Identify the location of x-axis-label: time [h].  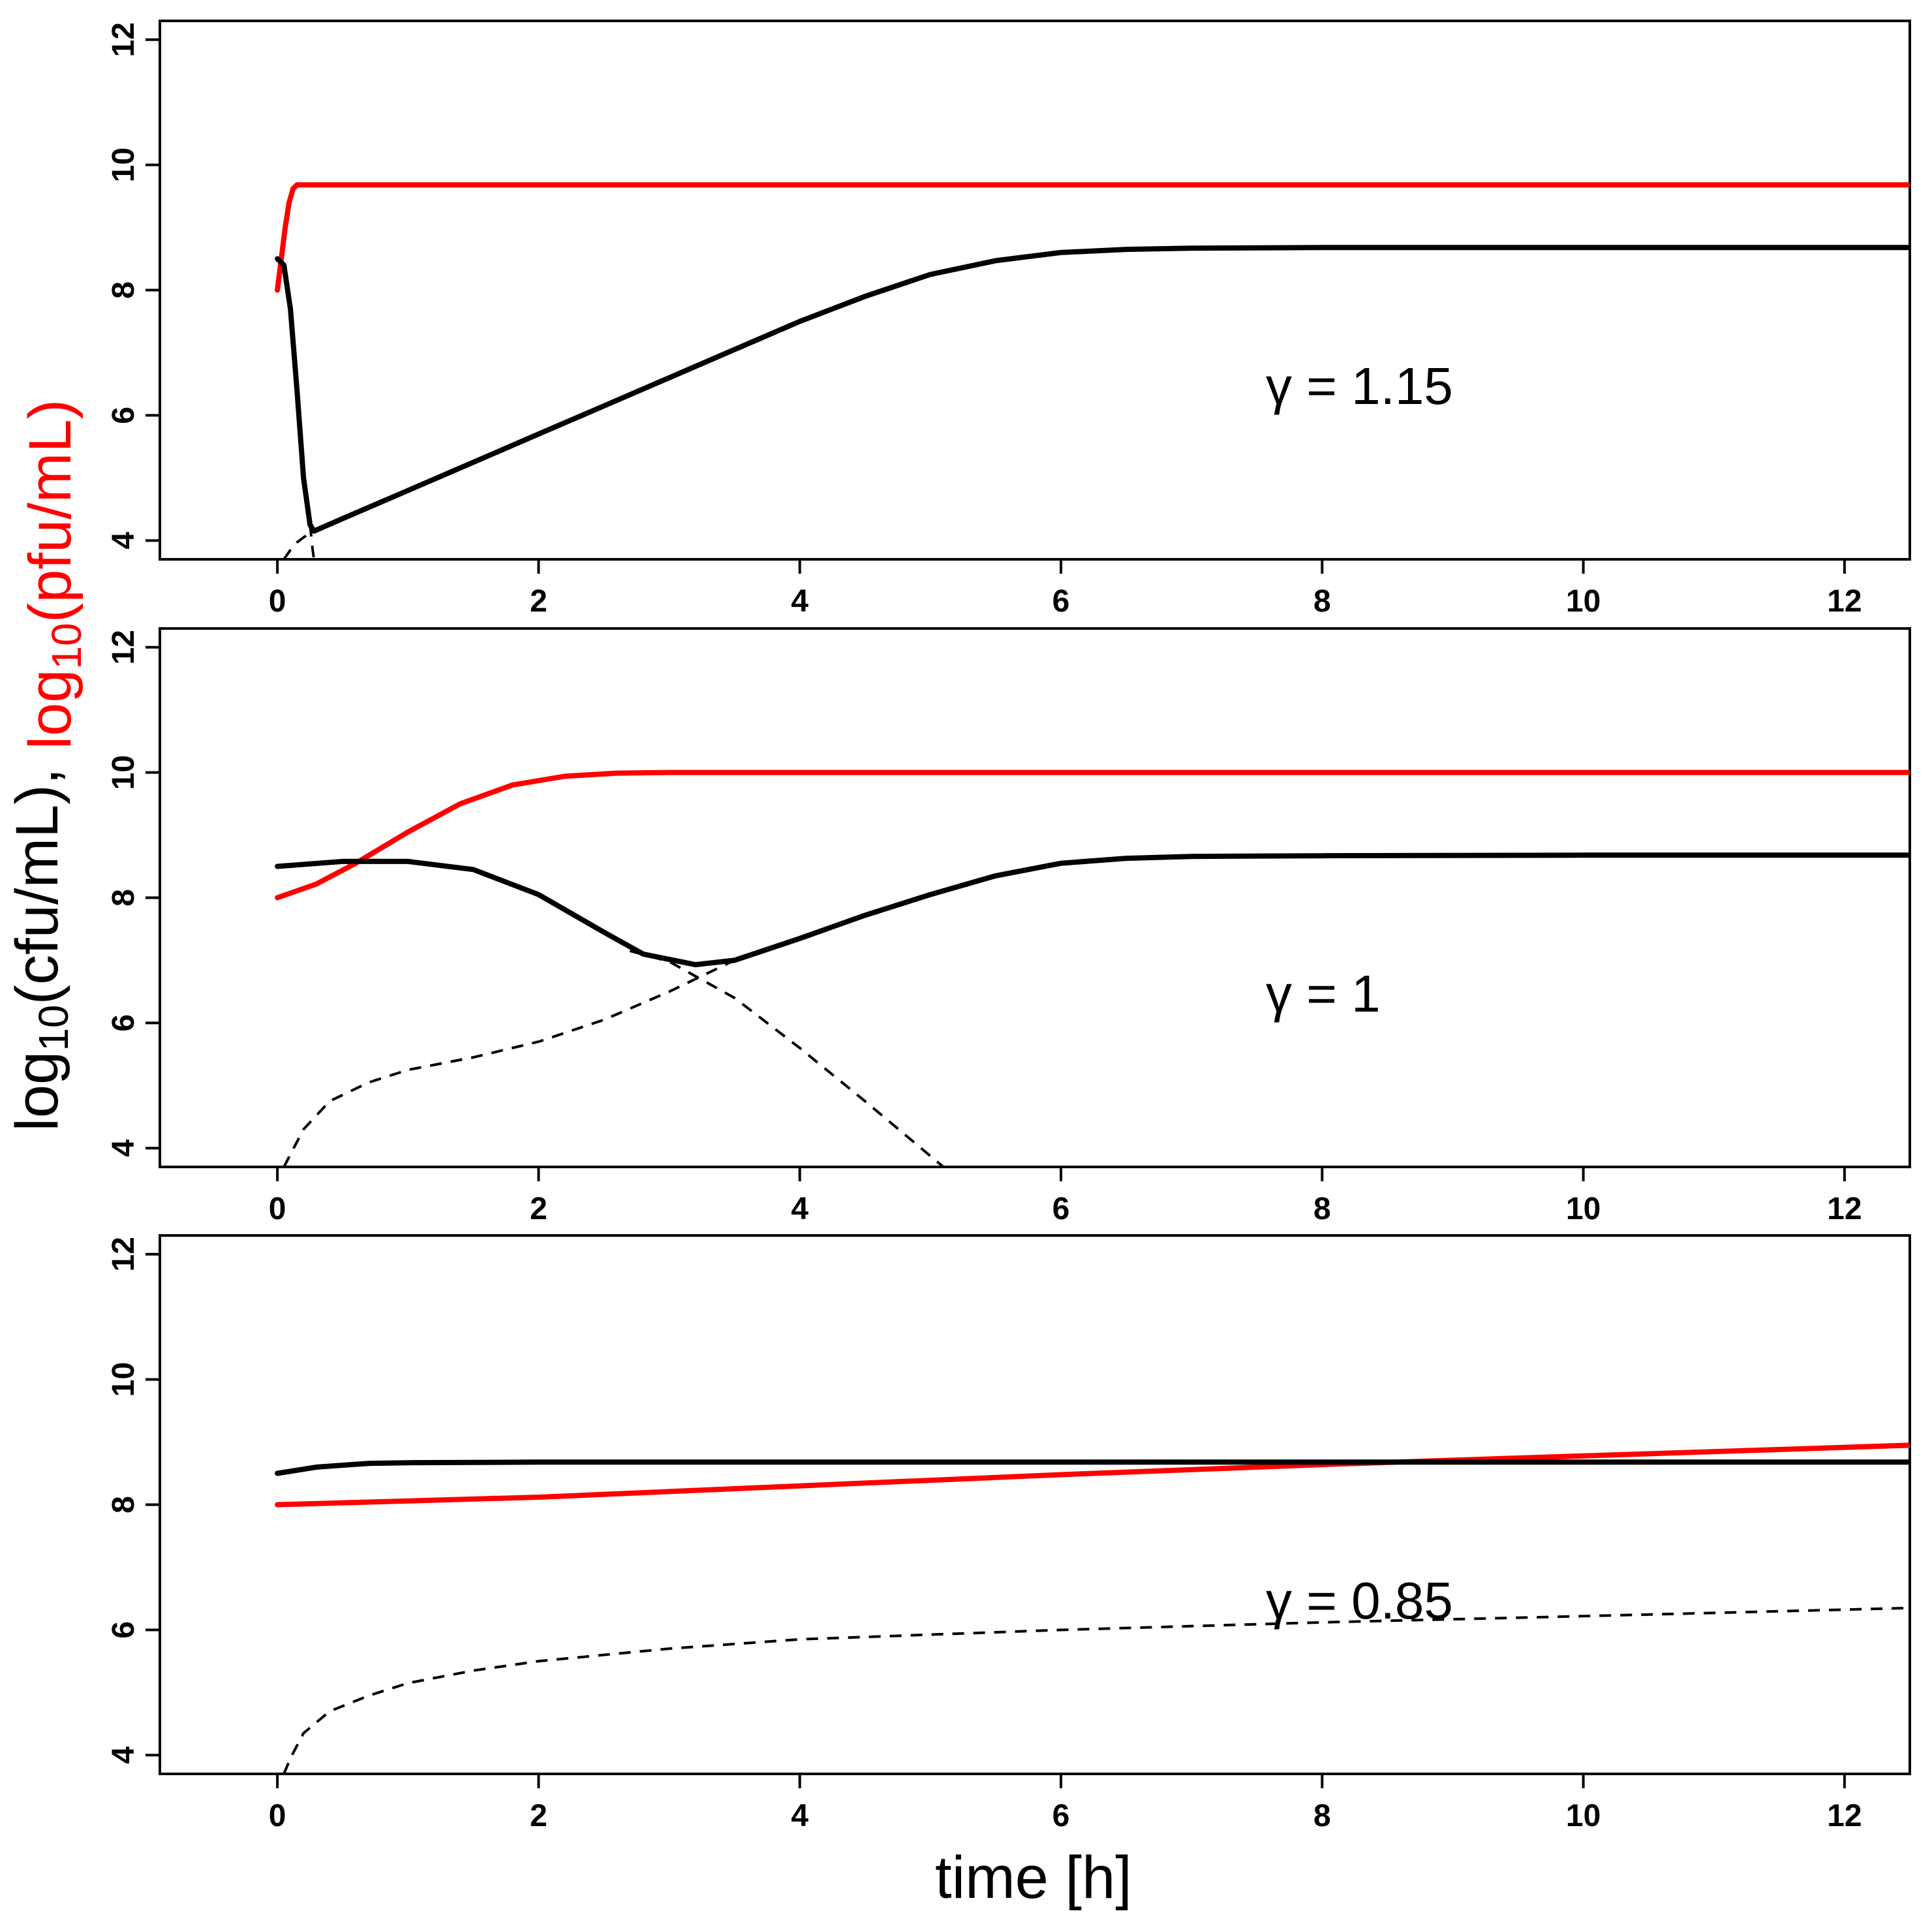
(1033, 1877).